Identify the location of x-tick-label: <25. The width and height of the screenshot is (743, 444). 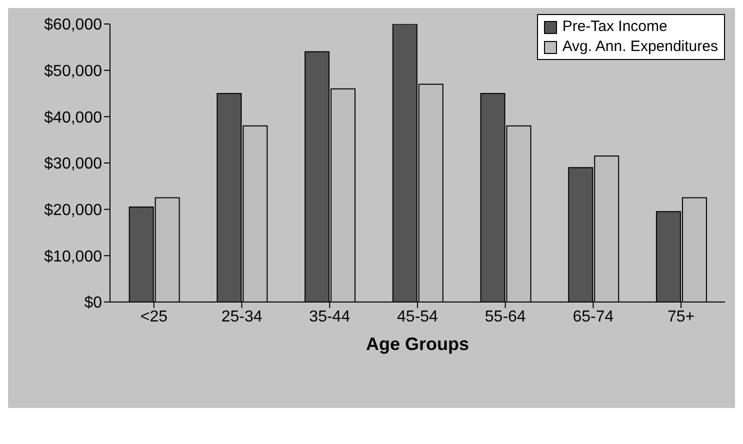
(154, 317).